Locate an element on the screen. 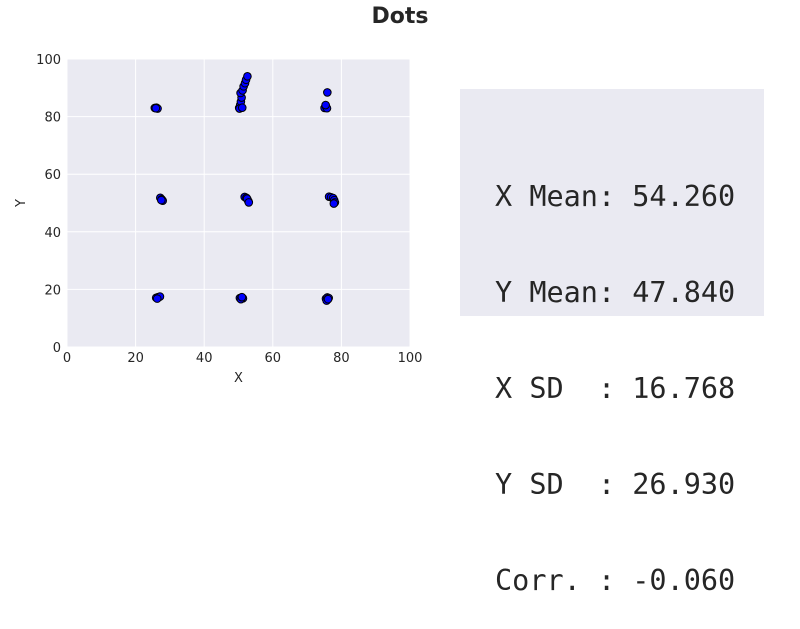 This screenshot has height=629, width=800. x-tick-label: 40 is located at coordinates (204, 358).